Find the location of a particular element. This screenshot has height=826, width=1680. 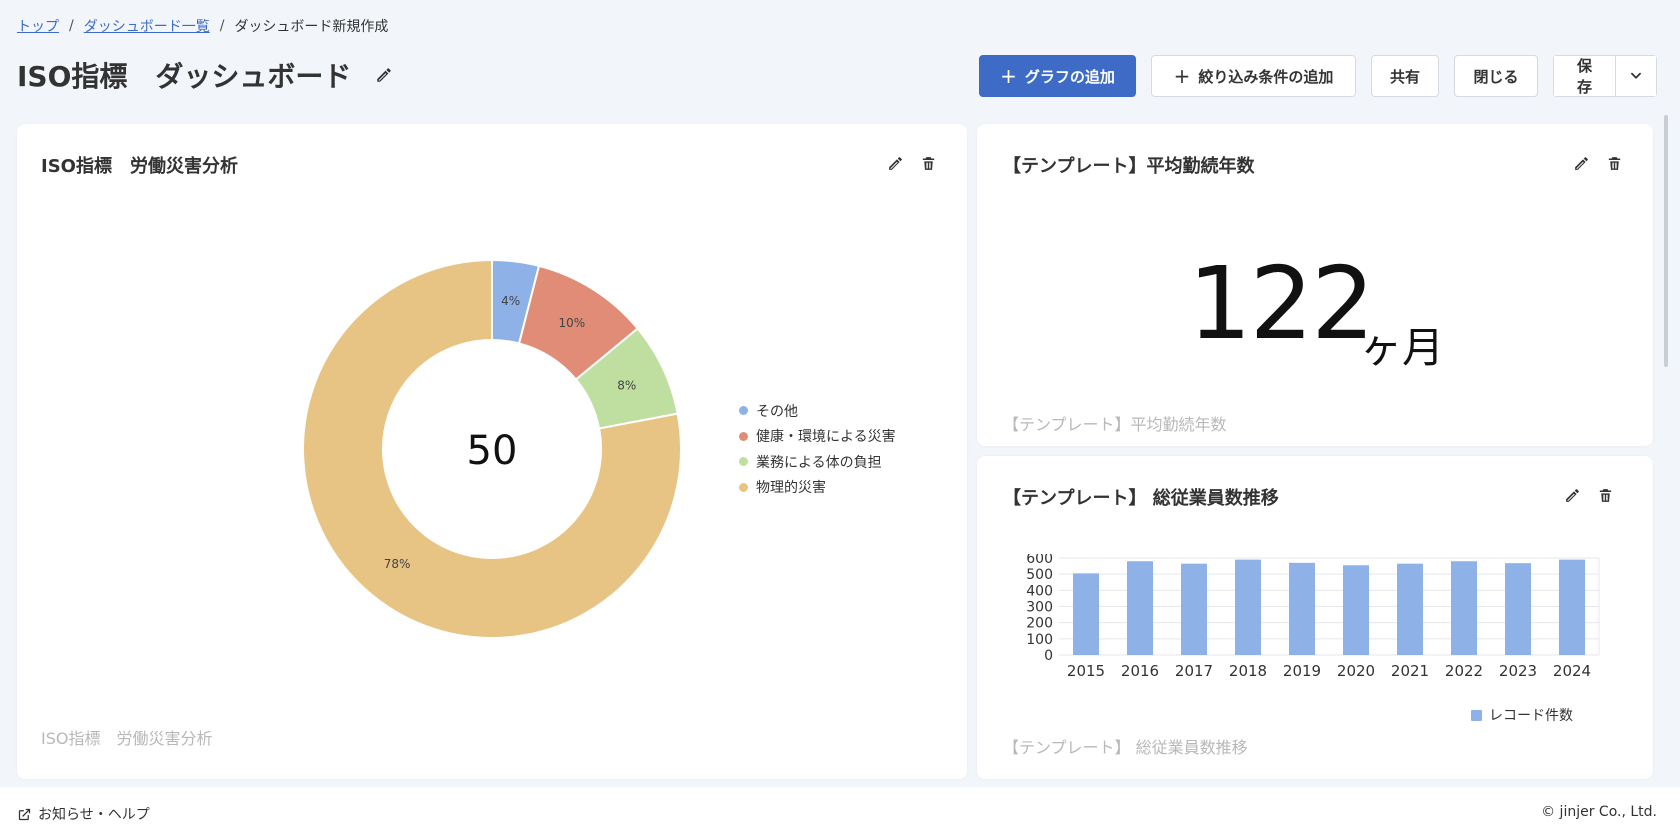

legend-label: 業務による体の負担 is located at coordinates (819, 462).